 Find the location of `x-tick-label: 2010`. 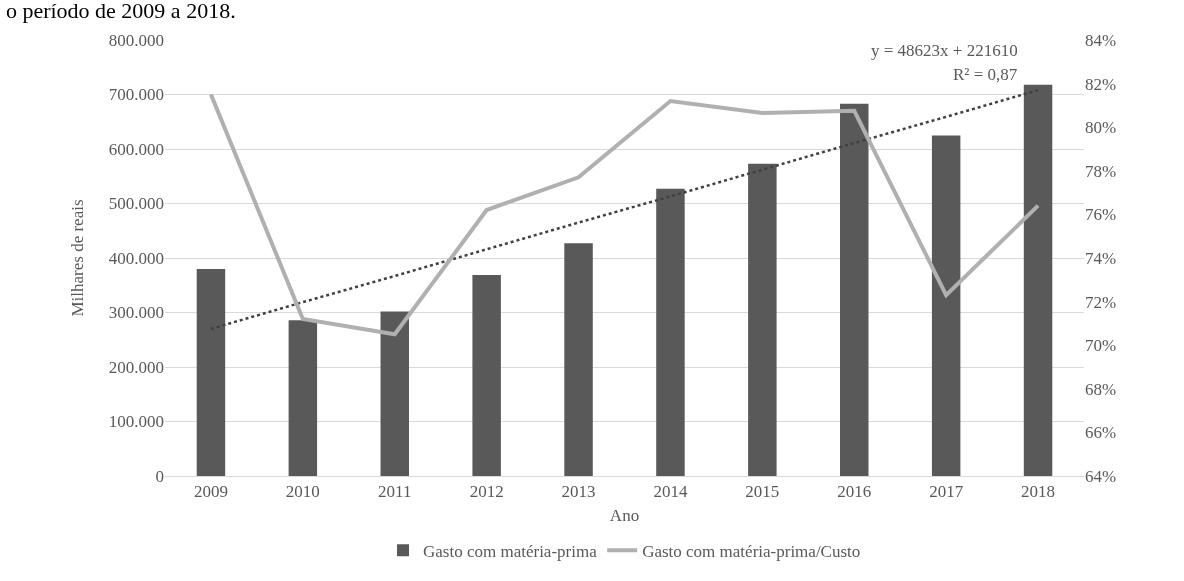

x-tick-label: 2010 is located at coordinates (302, 492).